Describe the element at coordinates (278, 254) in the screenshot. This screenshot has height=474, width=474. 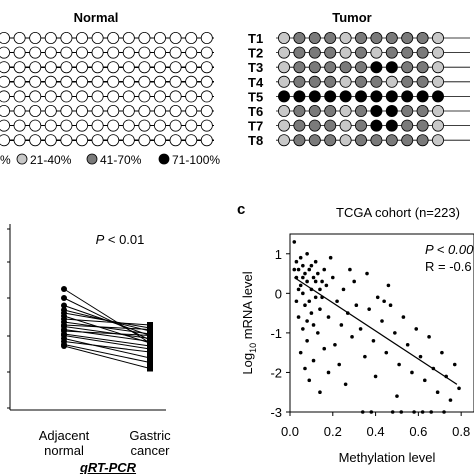
I see `tcga-y-tick-label: 1` at that location.